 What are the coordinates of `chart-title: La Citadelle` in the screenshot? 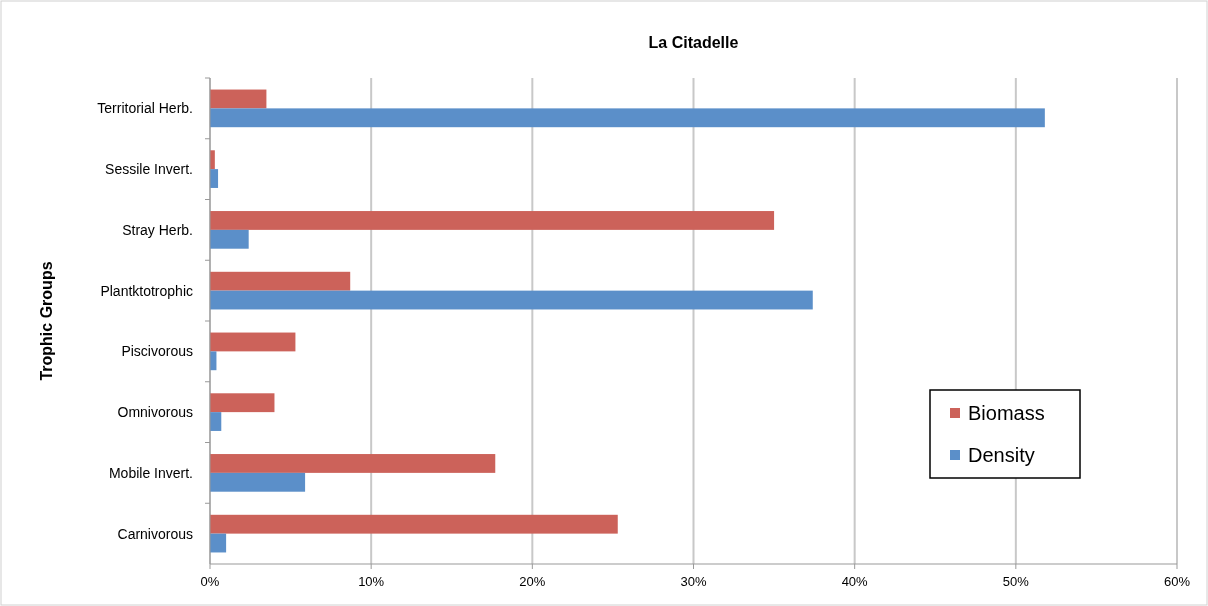 It's located at (693, 42).